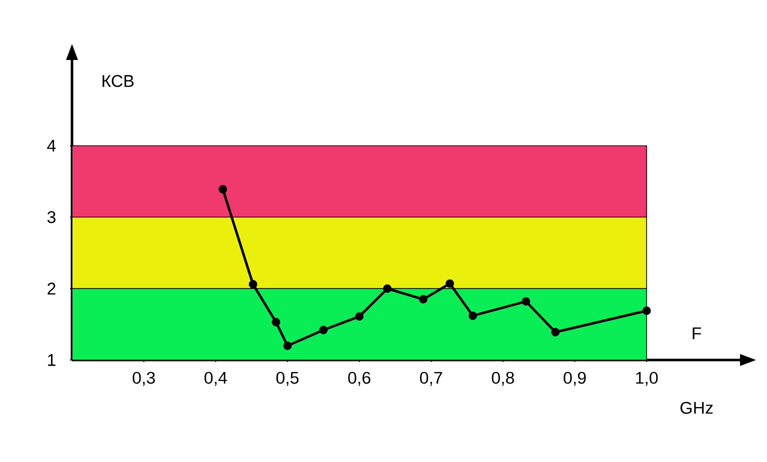 Image resolution: width=767 pixels, height=462 pixels. Describe the element at coordinates (51, 146) in the screenshot. I see `y-tick-label: 4` at that location.